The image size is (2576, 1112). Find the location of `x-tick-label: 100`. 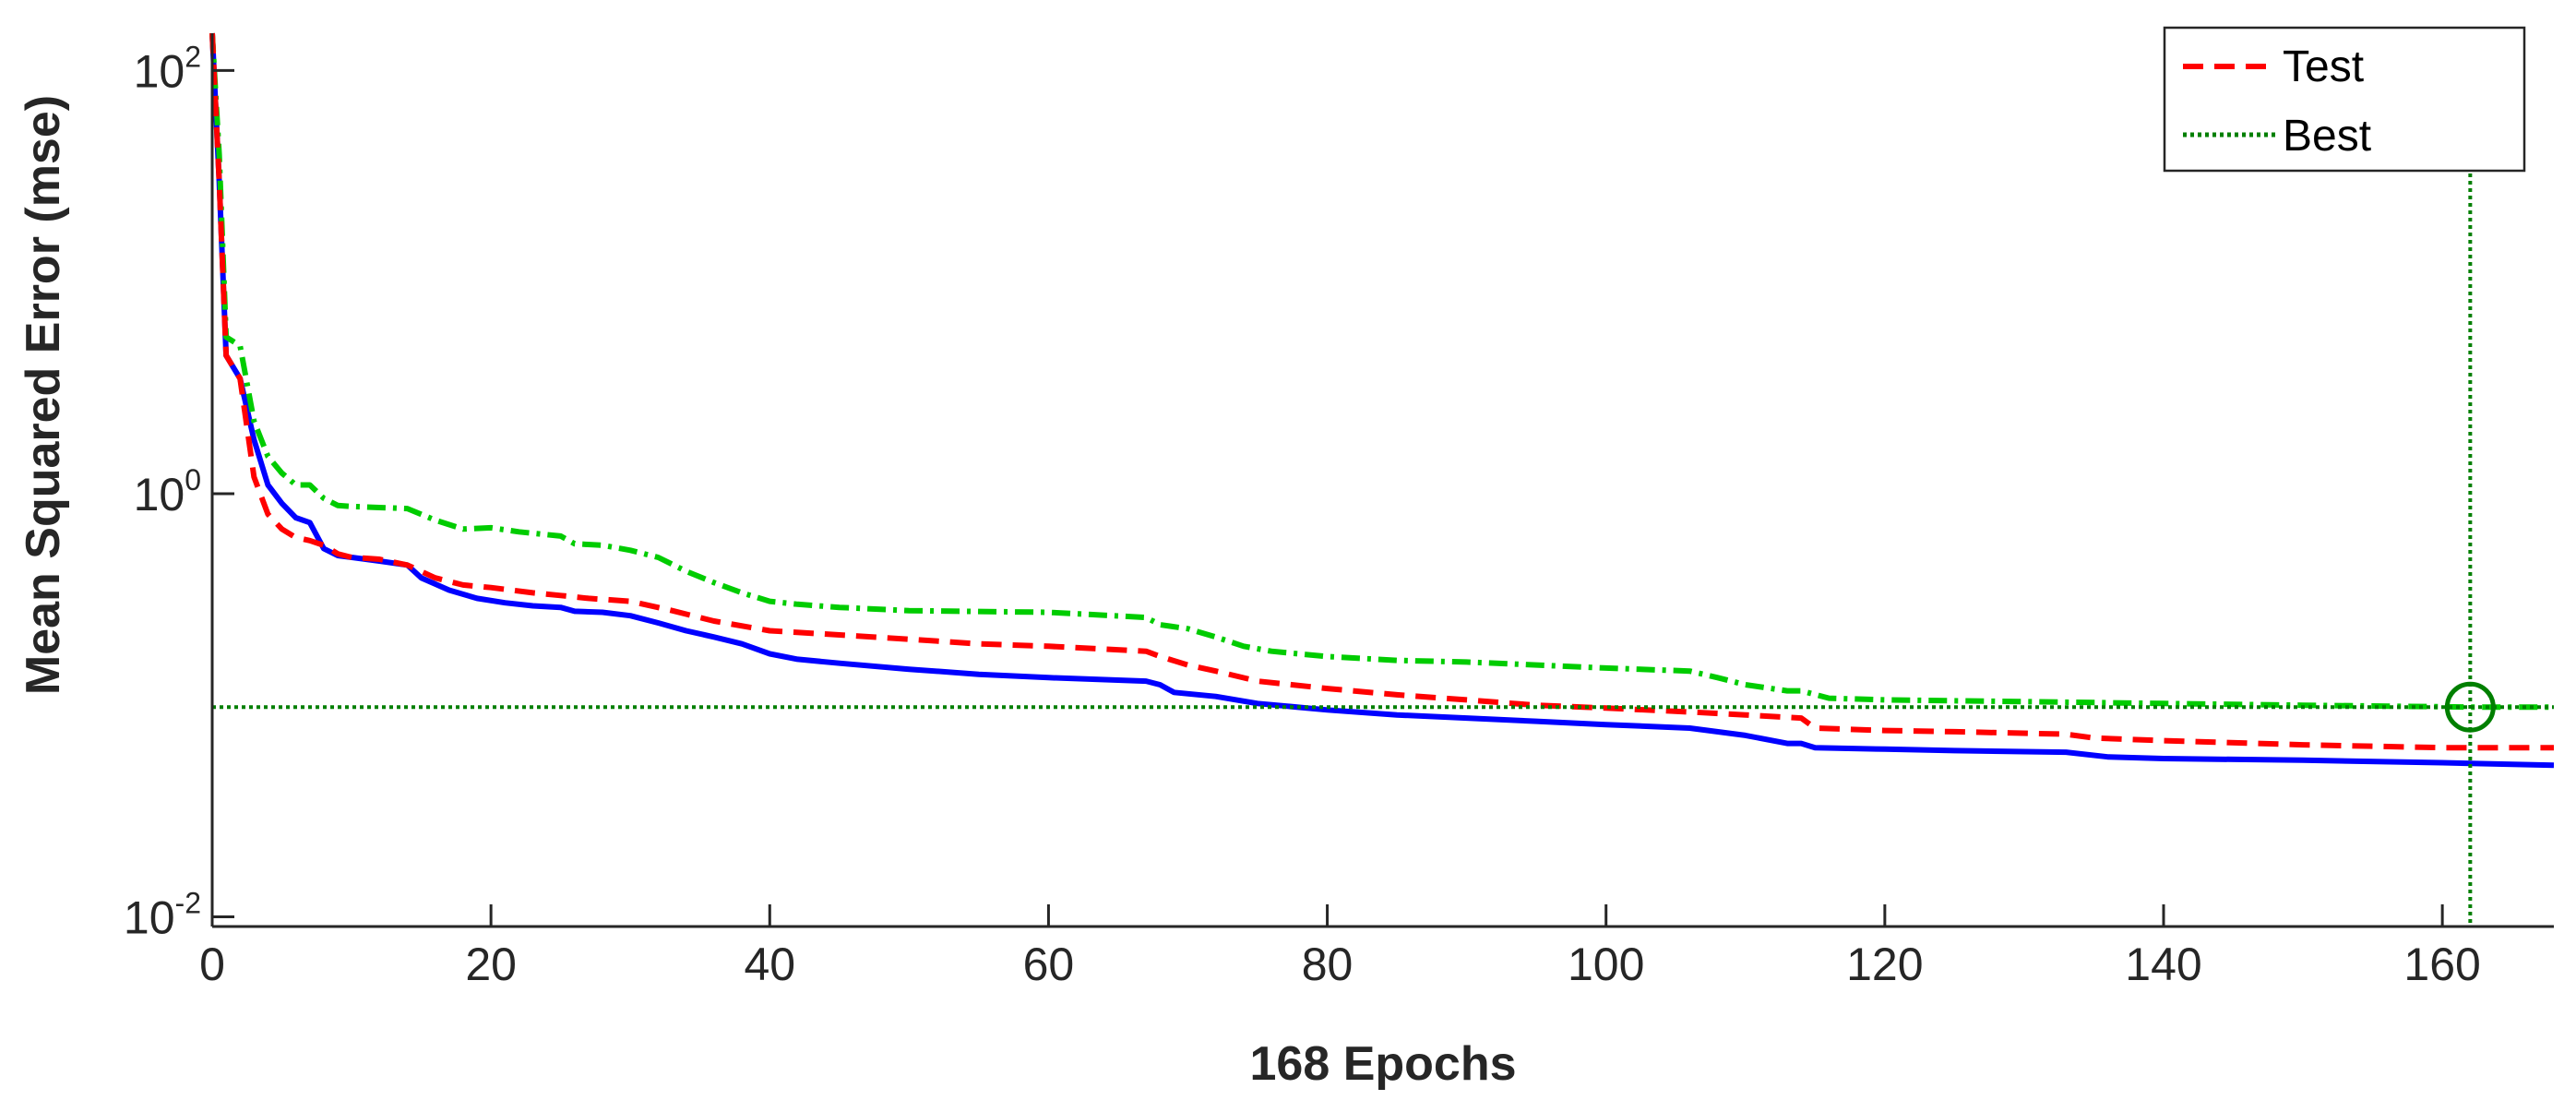

x-tick-label: 100 is located at coordinates (1606, 965).